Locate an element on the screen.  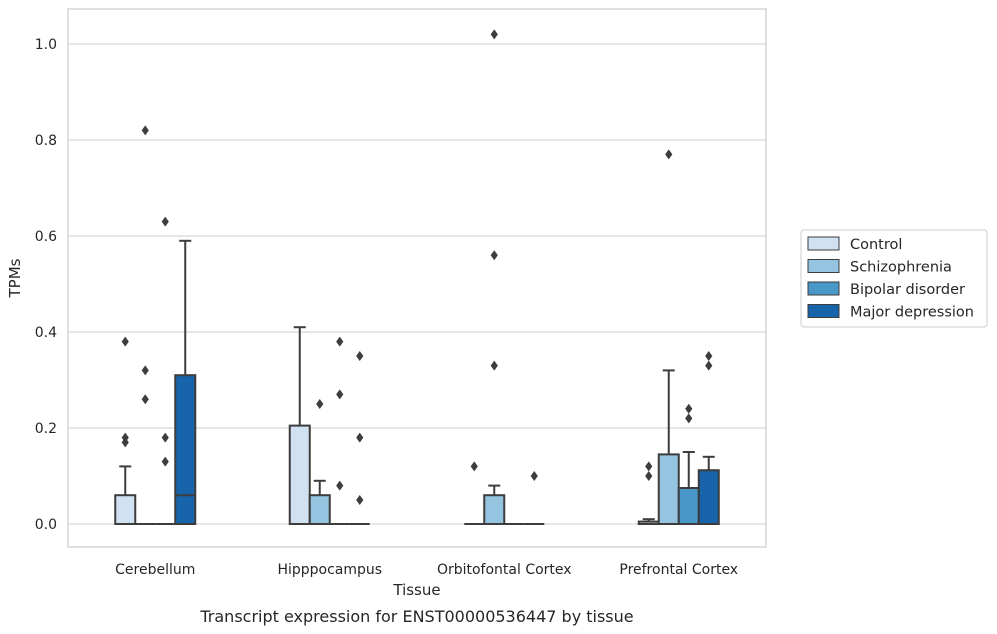
y-tick-label: 0.6 is located at coordinates (46, 237).